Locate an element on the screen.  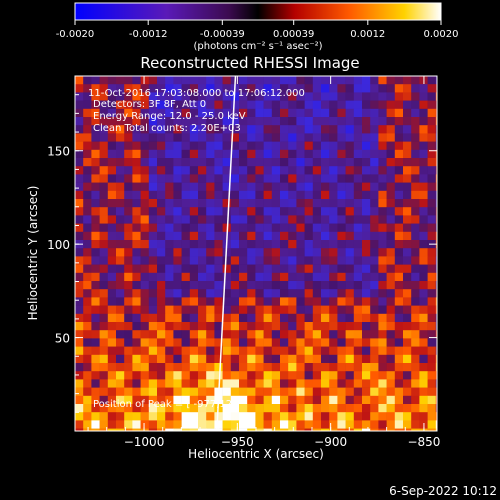
colorbar-tick-label: 0.0012 is located at coordinates (367, 34).